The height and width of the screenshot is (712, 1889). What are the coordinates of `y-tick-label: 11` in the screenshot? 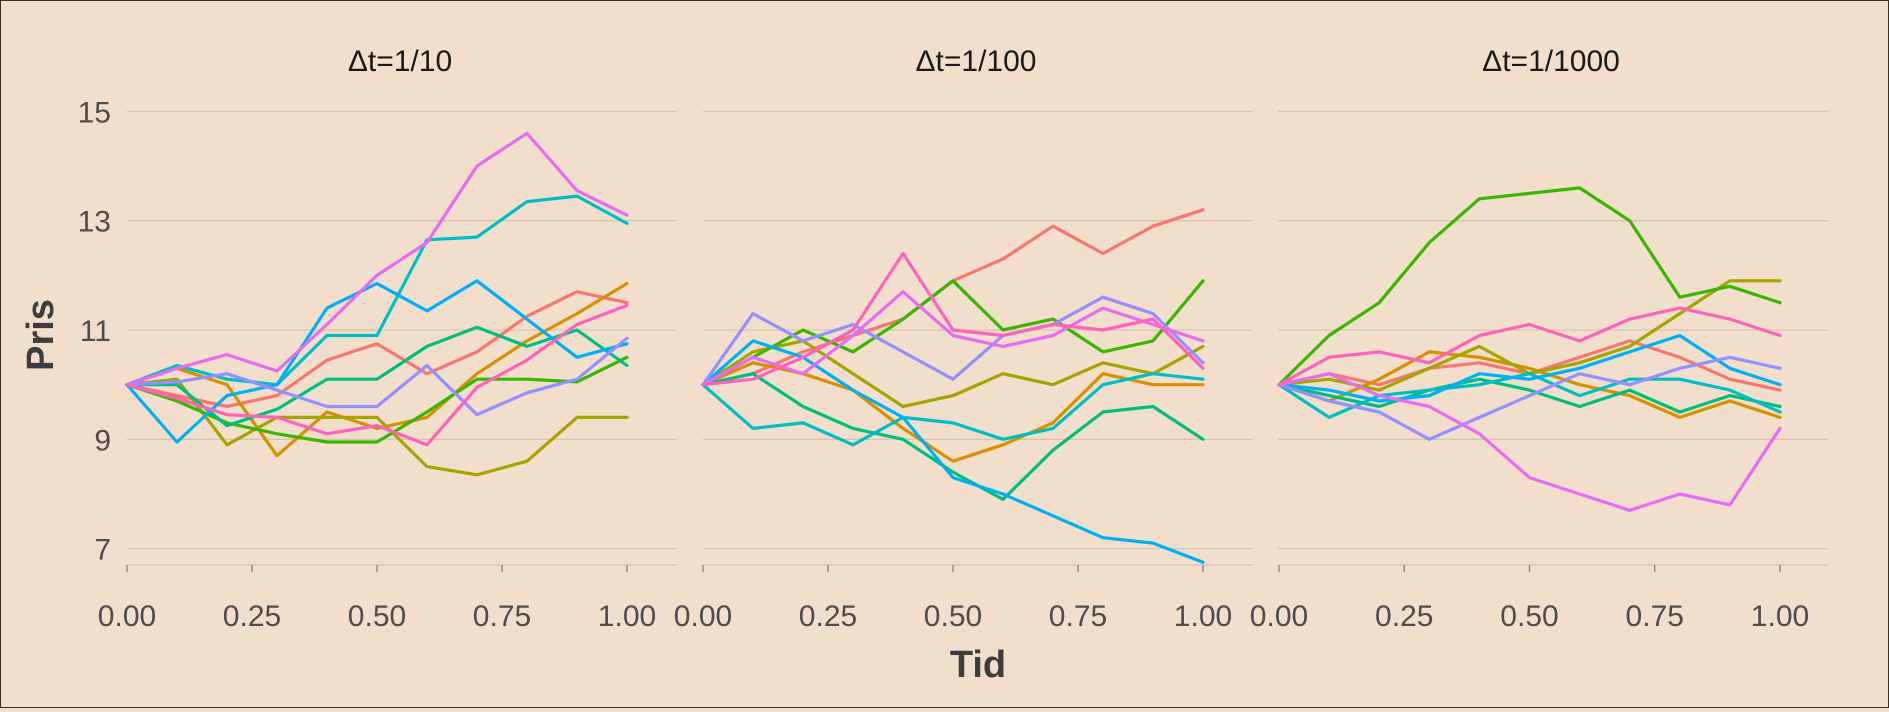 It's located at (95, 331).